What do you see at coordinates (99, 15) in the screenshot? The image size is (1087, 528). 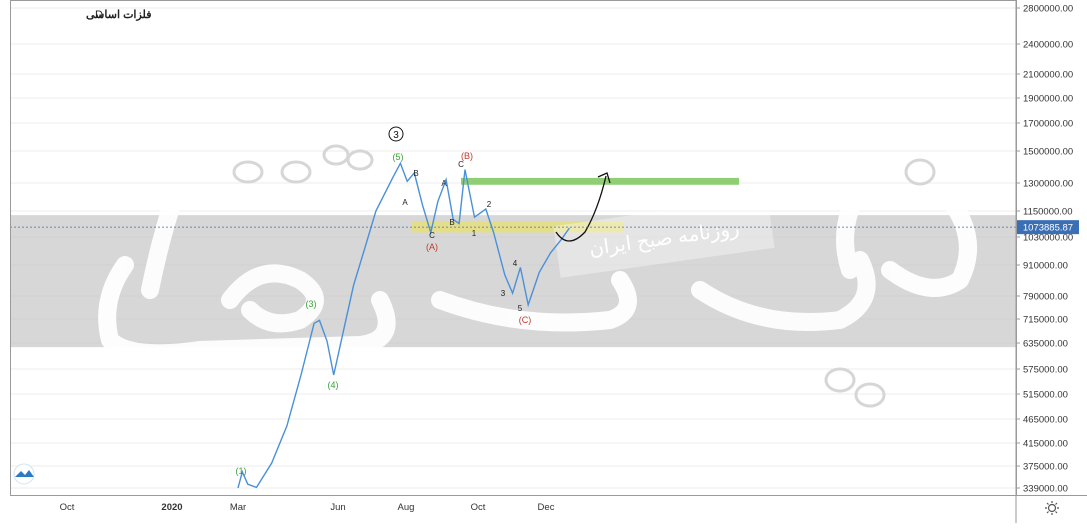 I see `interval-label: D` at bounding box center [99, 15].